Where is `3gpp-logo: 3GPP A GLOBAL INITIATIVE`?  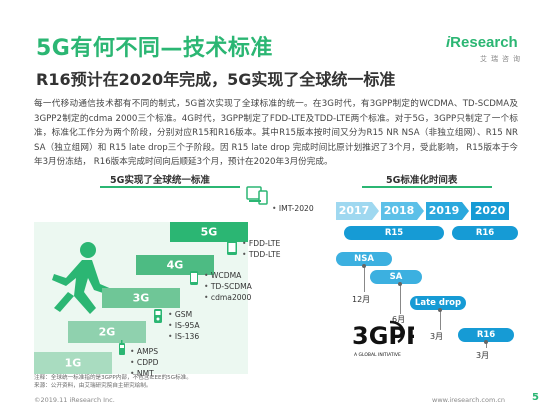
3gpp-logo: 3GPP A GLOBAL INITIATIVE is located at coordinates (383, 339).